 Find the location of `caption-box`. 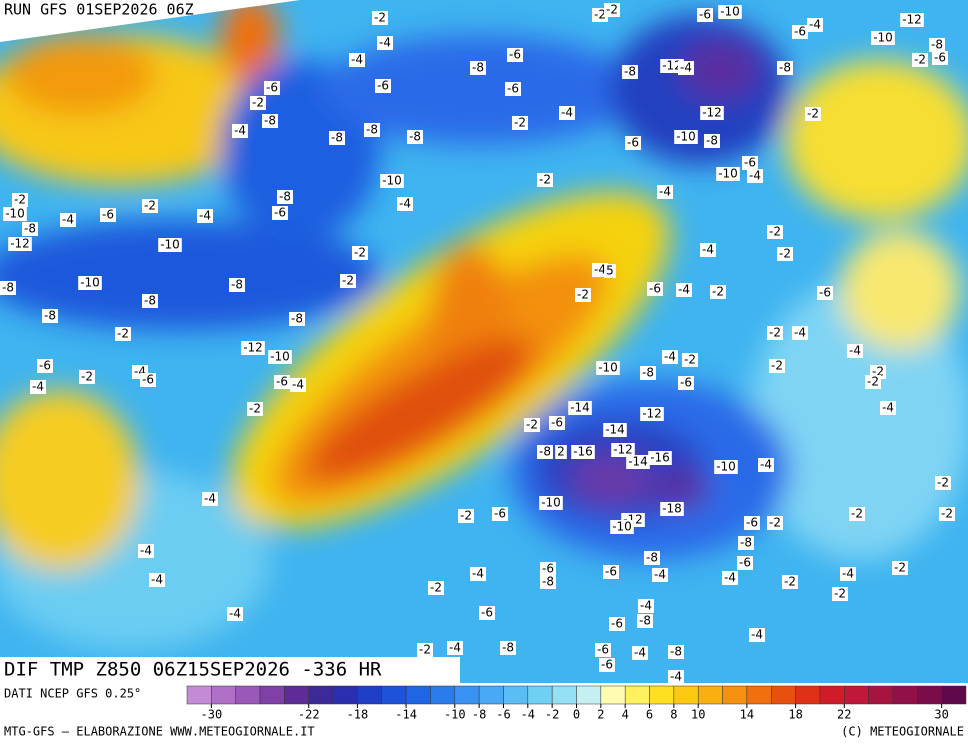

caption-box is located at coordinates (230, 670).